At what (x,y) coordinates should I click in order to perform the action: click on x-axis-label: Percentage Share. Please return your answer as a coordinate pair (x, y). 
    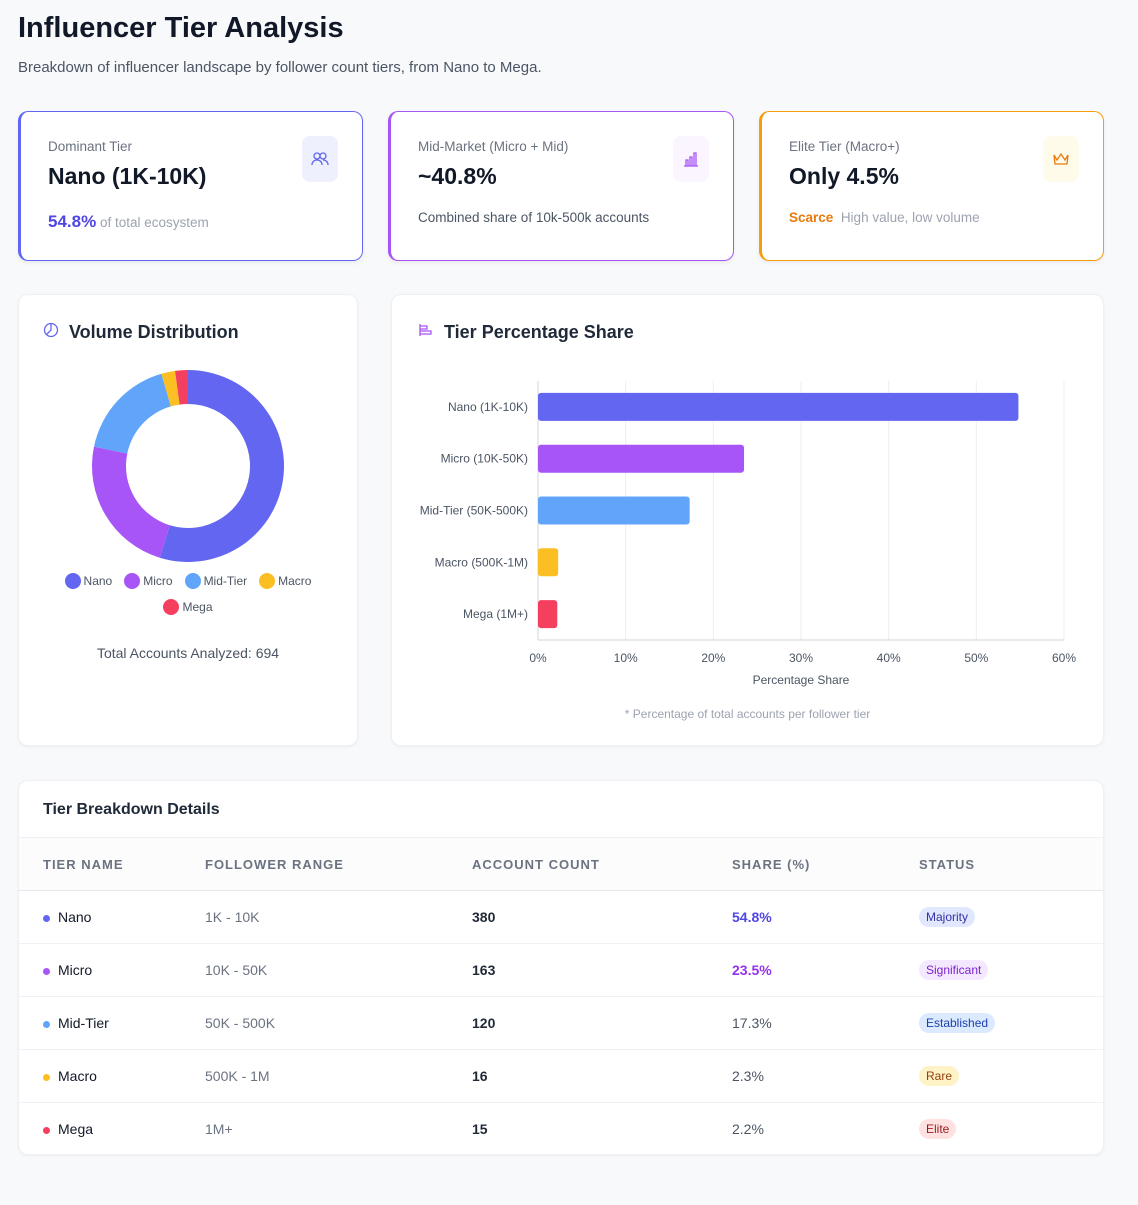
    Looking at the image, I should click on (801, 680).